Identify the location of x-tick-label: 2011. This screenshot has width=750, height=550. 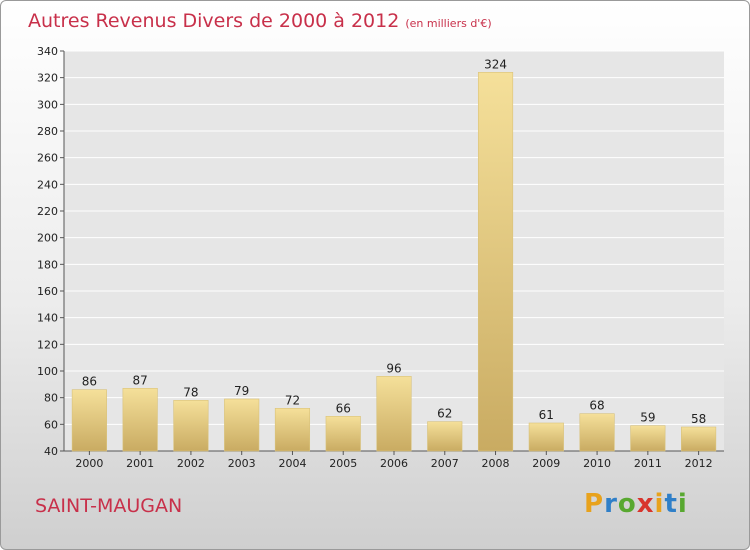
(648, 463).